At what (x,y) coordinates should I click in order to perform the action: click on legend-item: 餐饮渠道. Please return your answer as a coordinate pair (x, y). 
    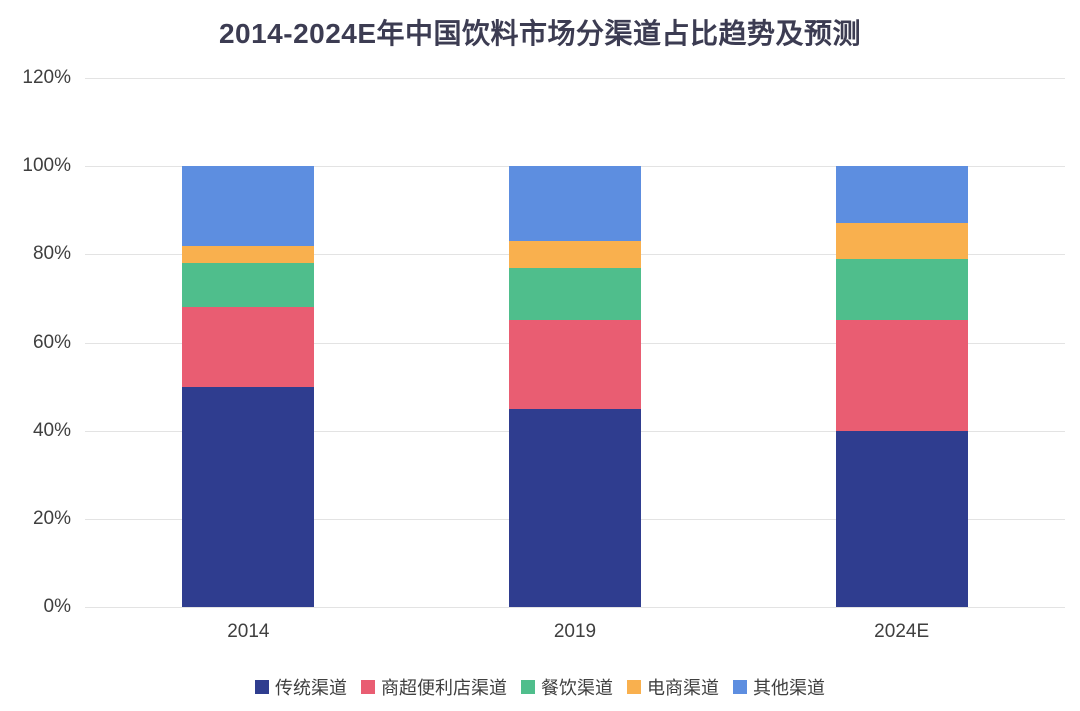
    Looking at the image, I should click on (567, 687).